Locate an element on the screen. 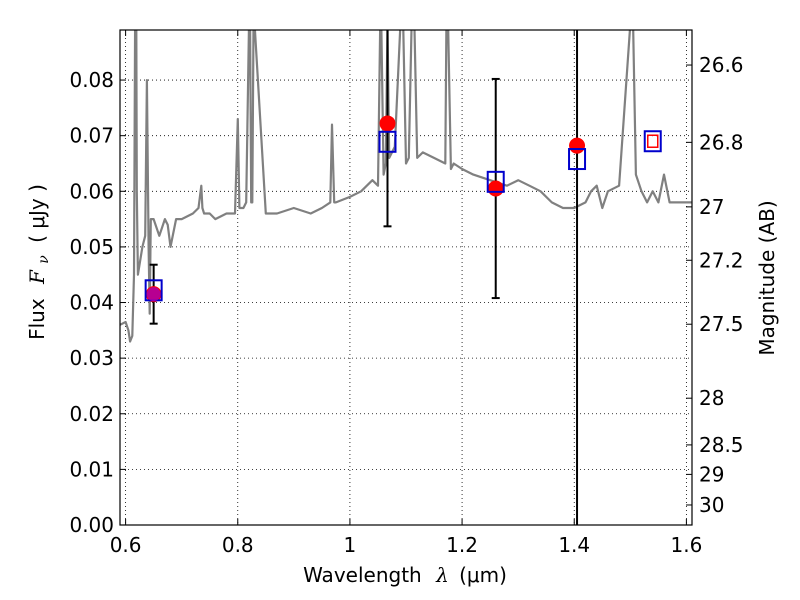 The image size is (800, 600). y-axis-title-subscript: ν is located at coordinates (44, 259).